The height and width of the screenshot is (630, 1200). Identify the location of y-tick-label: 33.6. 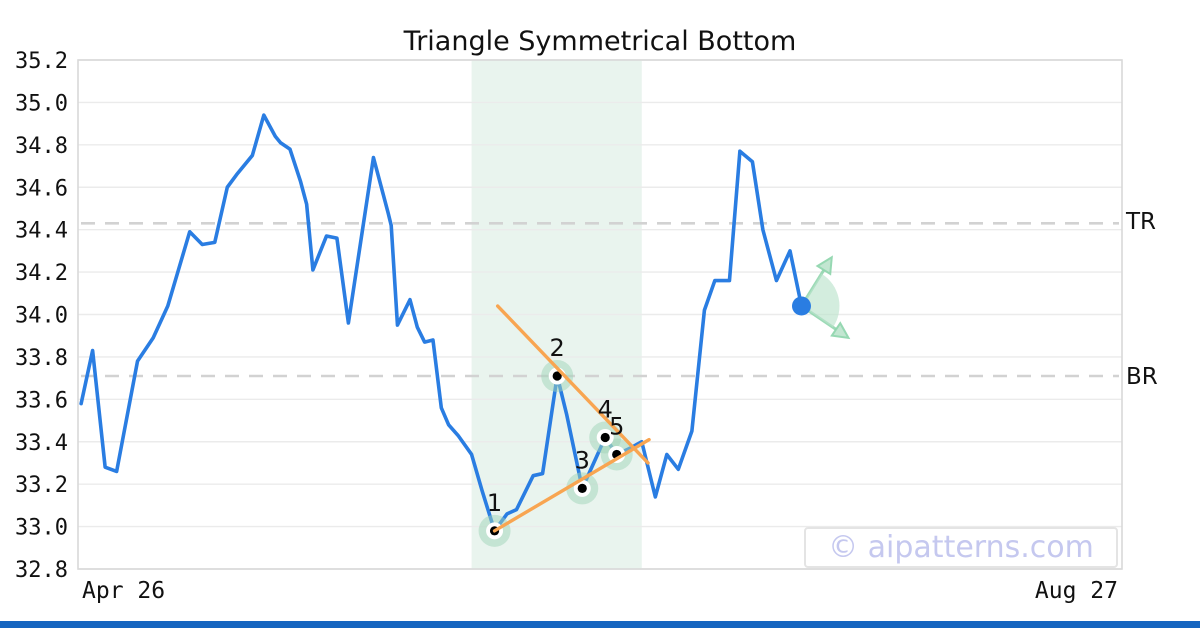
(41, 400).